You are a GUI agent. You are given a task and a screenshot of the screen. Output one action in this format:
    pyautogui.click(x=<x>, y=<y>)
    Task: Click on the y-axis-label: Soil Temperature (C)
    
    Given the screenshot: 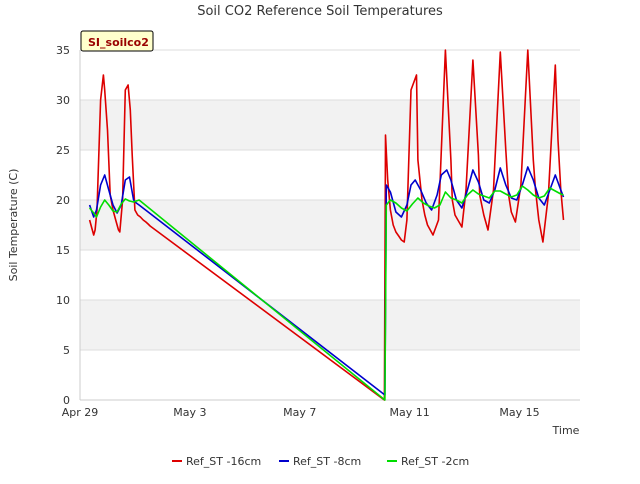 What is the action you would take?
    pyautogui.click(x=13, y=225)
    